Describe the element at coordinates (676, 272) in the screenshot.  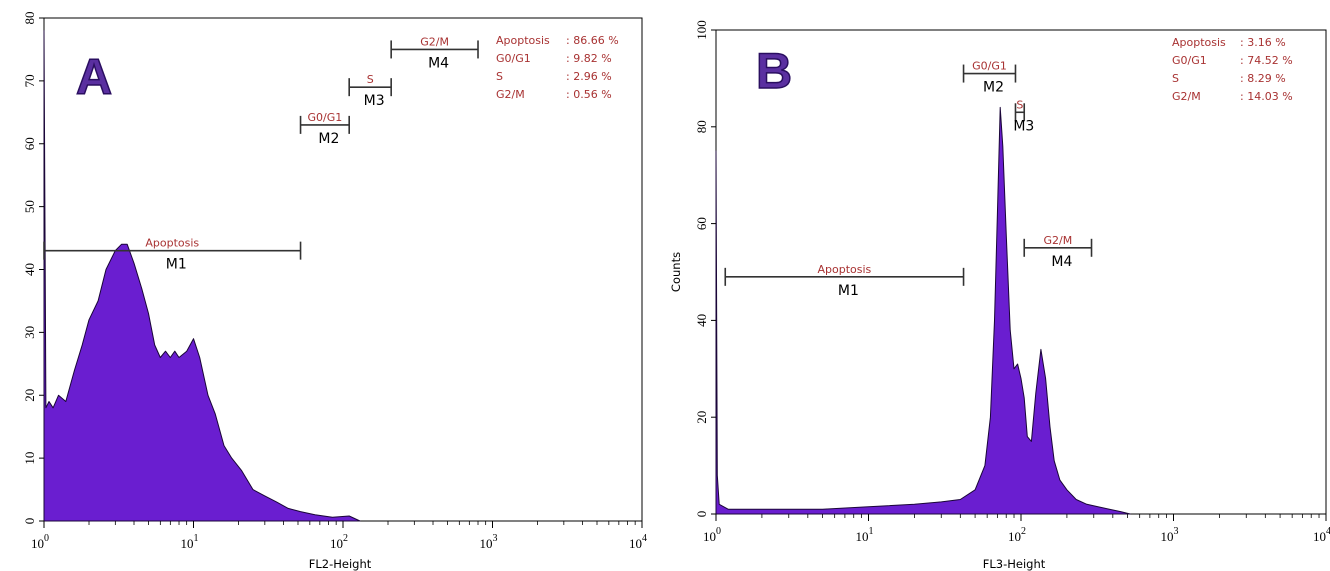
I see `panel-b-ylabel: Counts` at that location.